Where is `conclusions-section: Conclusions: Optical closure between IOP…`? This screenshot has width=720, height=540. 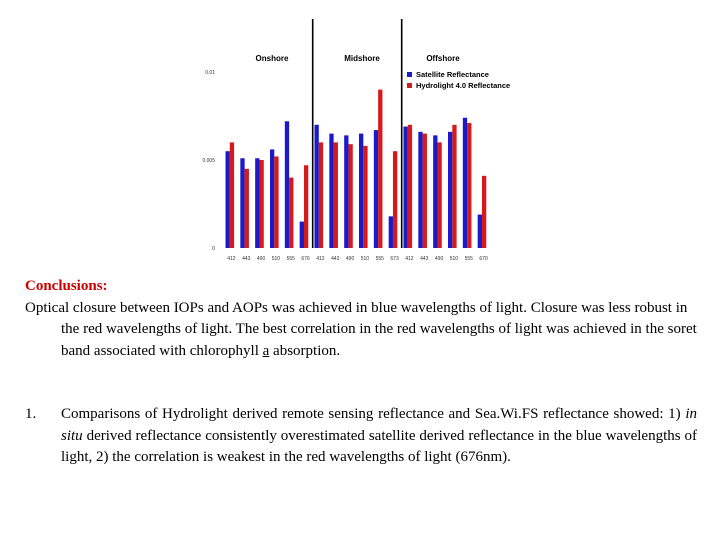
conclusions-section: Conclusions: Optical closure between IOP… is located at coordinates (361, 319).